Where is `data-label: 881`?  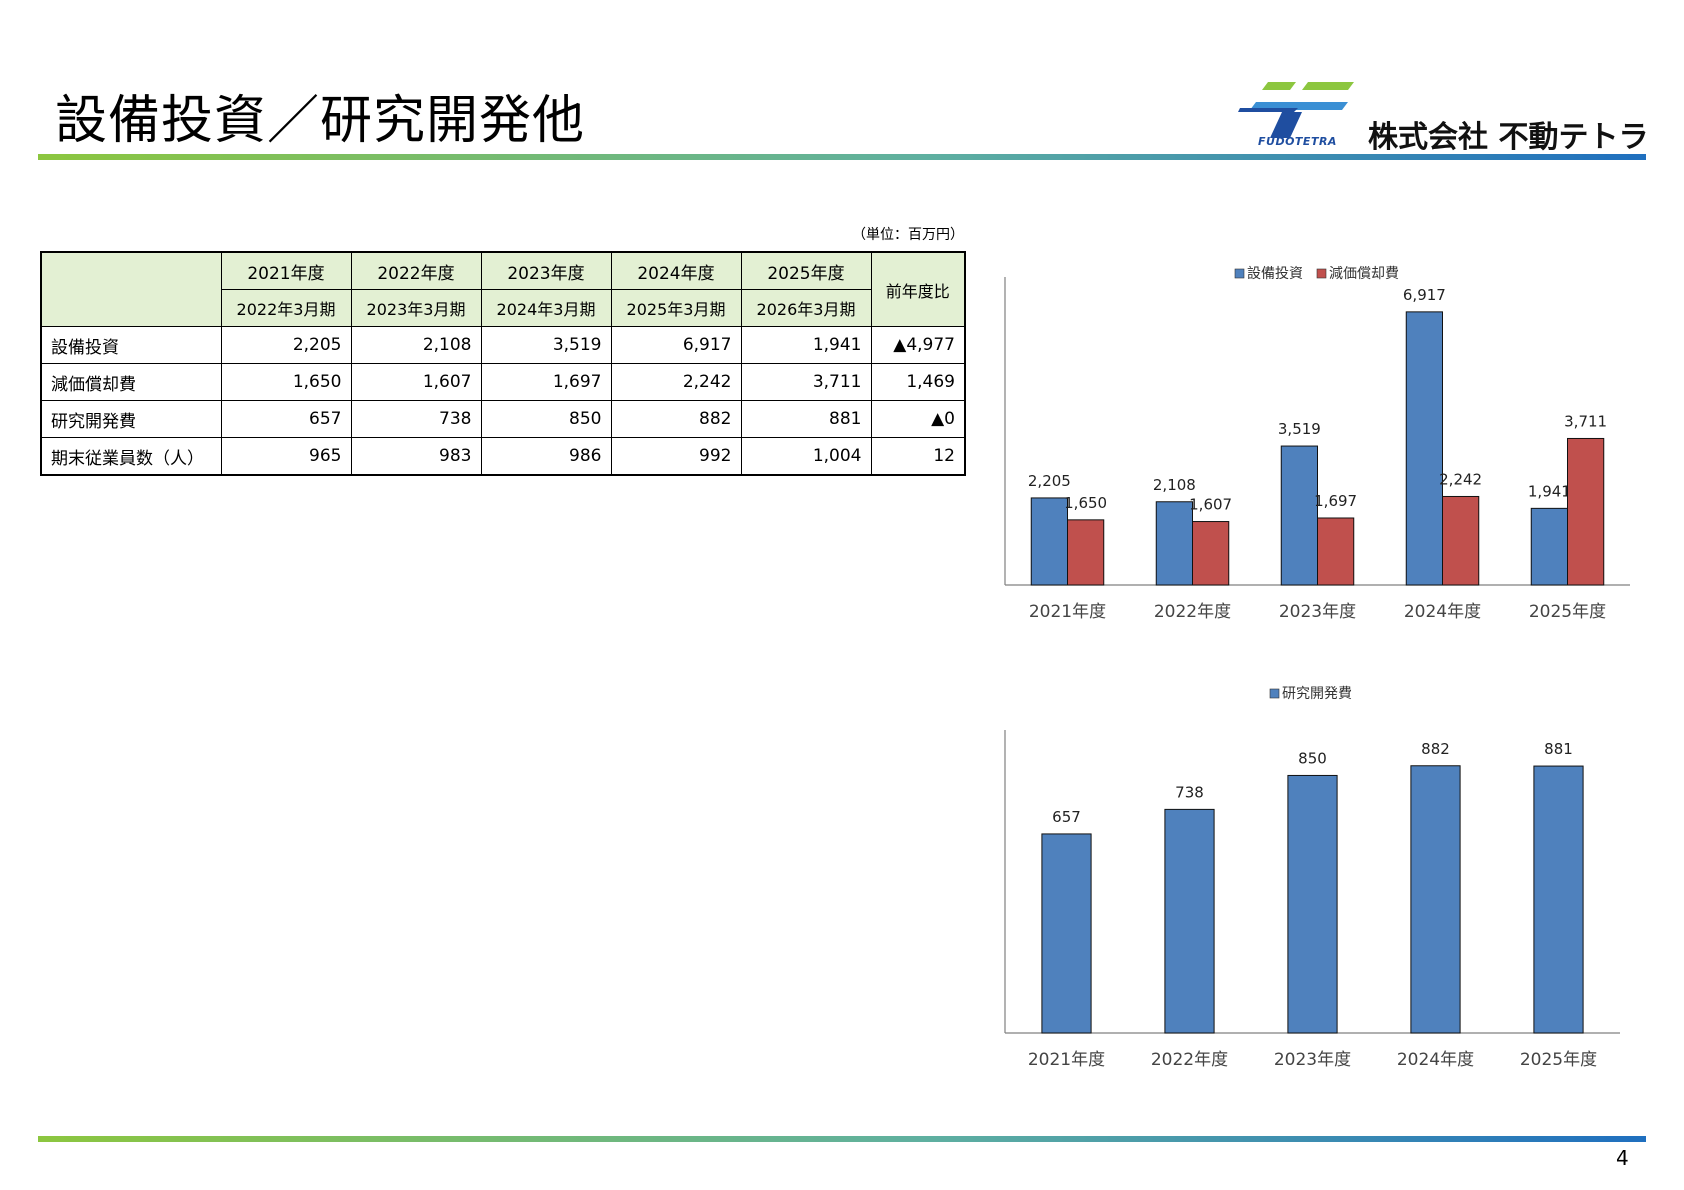
data-label: 881 is located at coordinates (1558, 749).